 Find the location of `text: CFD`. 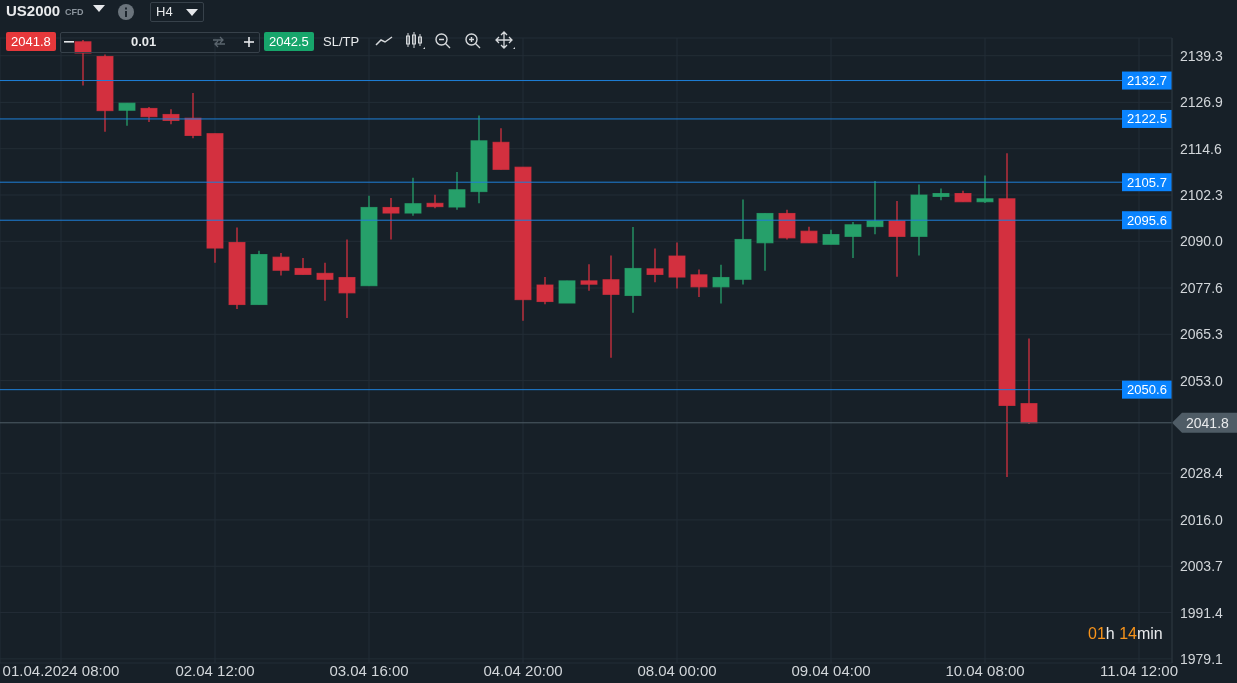

text: CFD is located at coordinates (74, 12).